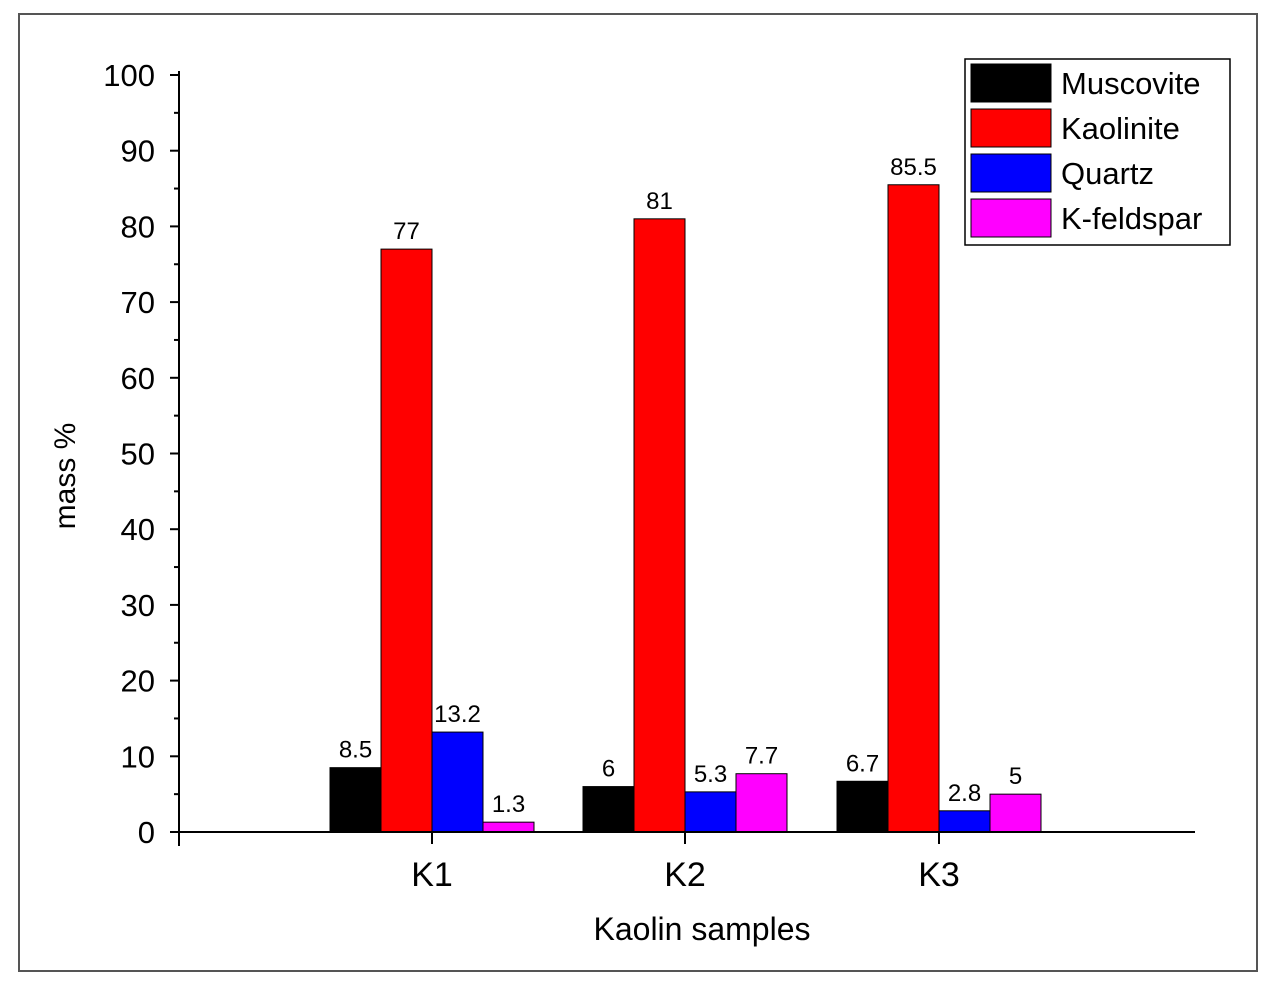  I want to click on data-label-muscovite-k3: 6.7, so click(862, 763).